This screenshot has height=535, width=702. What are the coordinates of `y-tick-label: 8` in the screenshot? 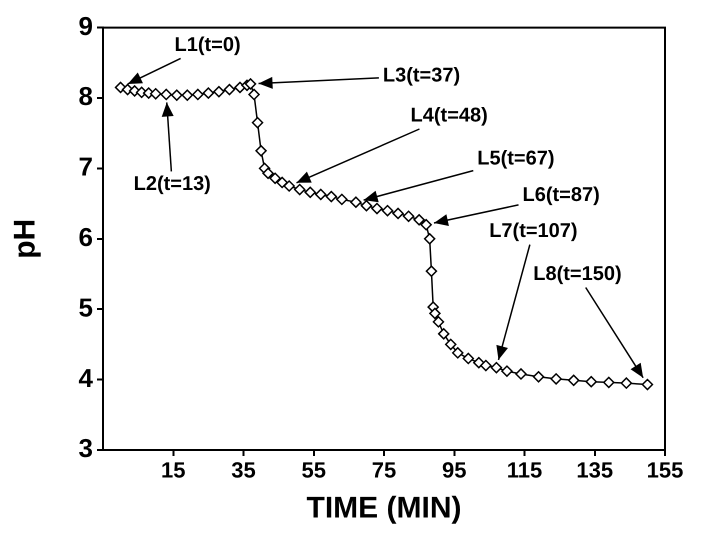 It's located at (85, 96).